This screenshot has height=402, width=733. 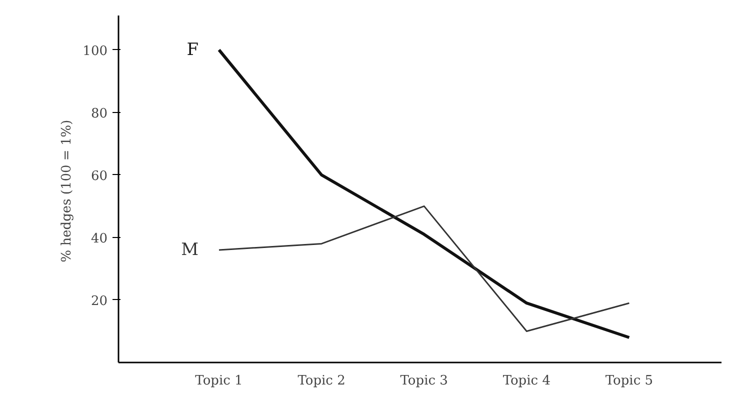 I want to click on series-label: M, so click(x=190, y=250).